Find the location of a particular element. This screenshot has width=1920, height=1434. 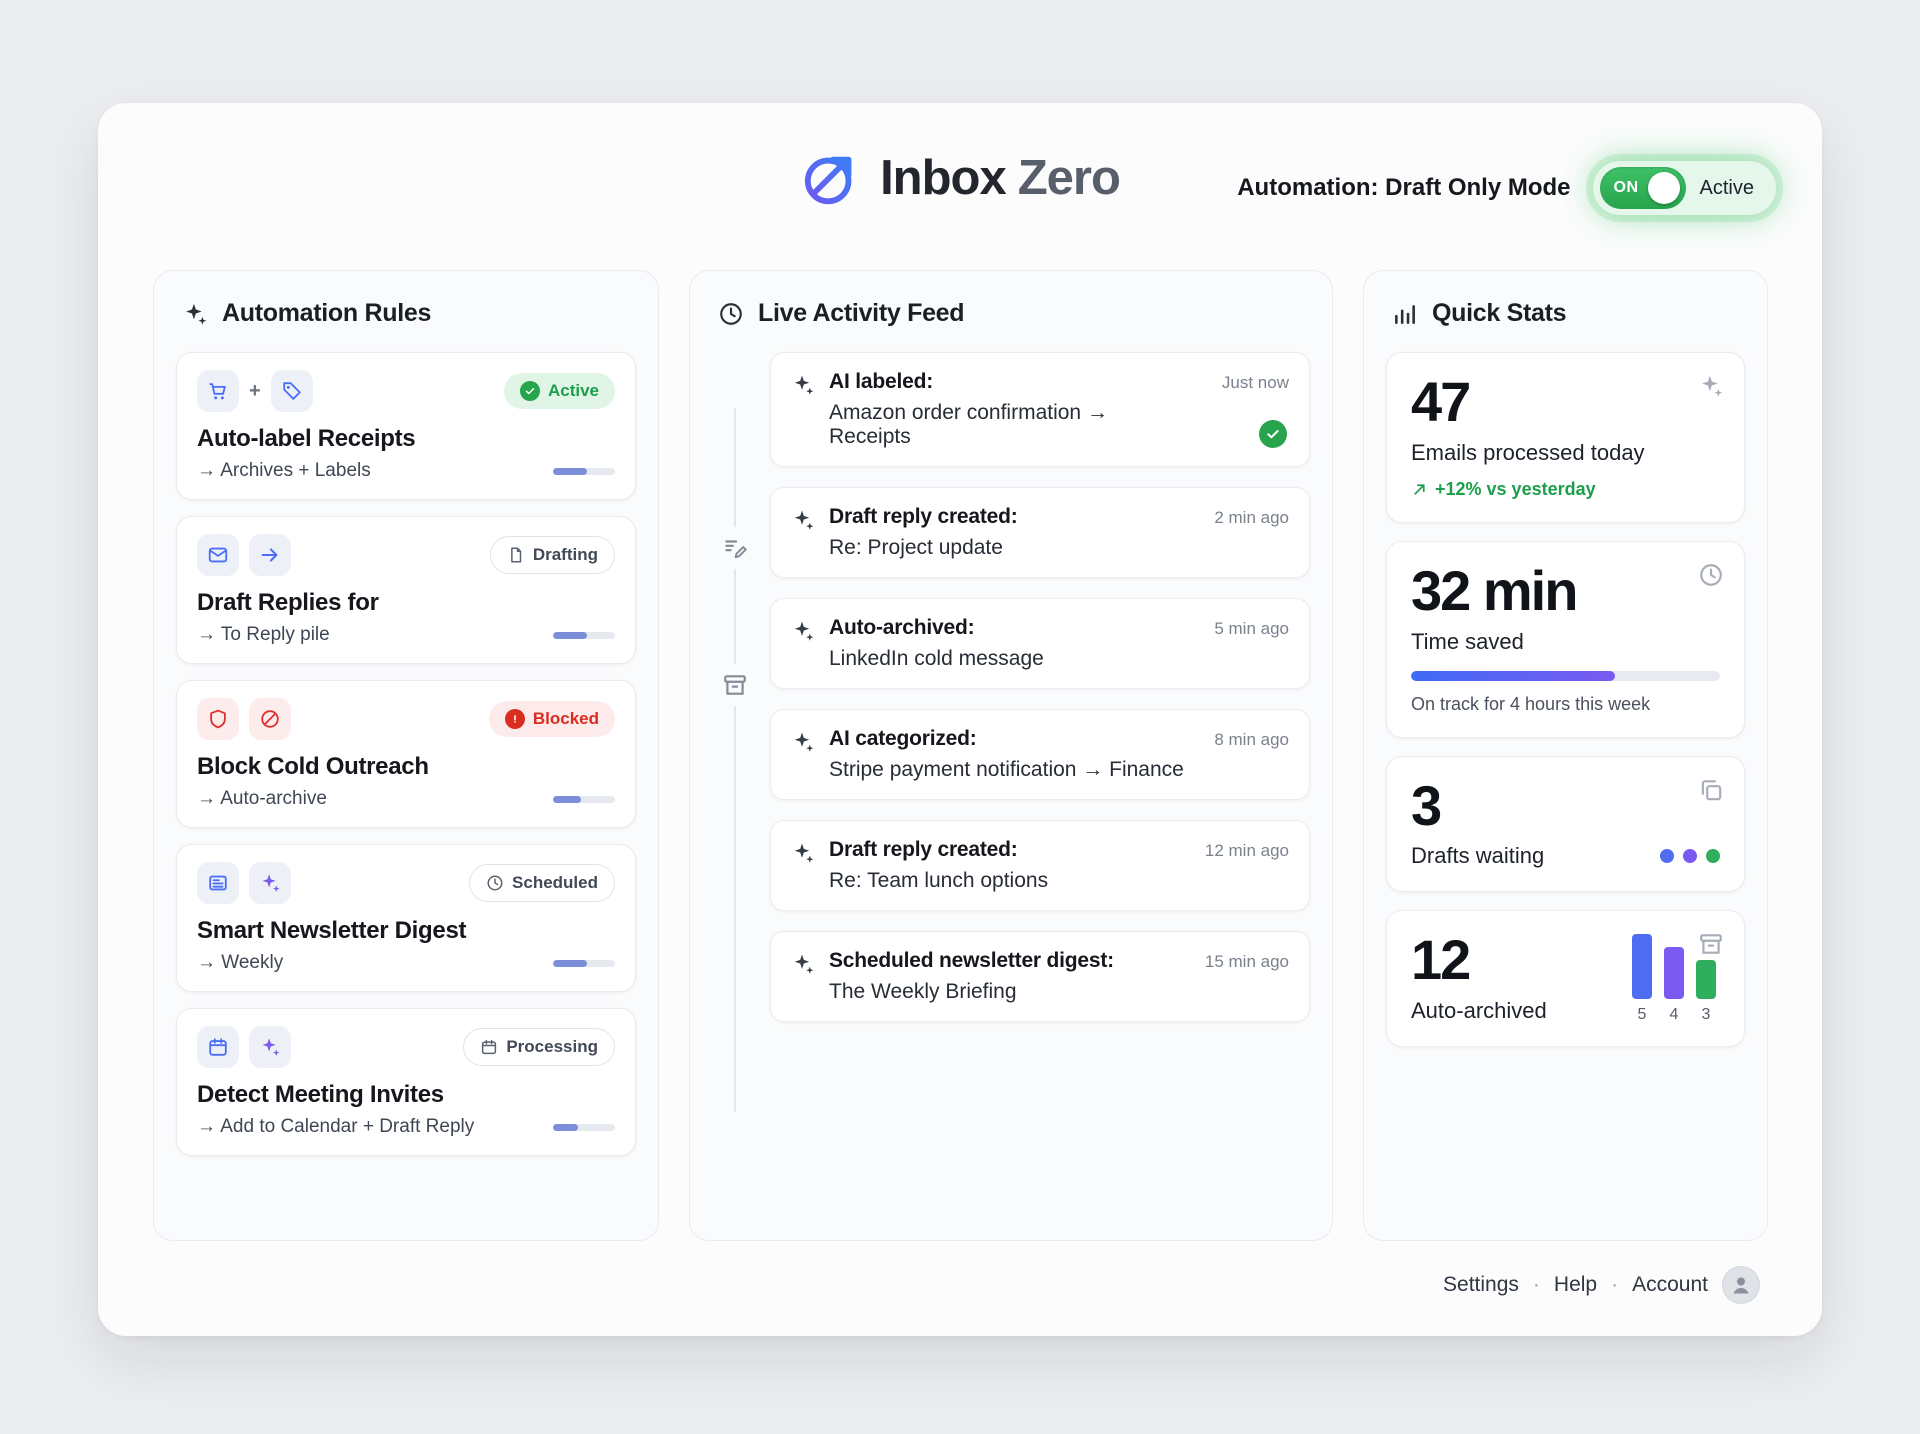

activity-detail: The Weekly Briefing is located at coordinates (923, 991).